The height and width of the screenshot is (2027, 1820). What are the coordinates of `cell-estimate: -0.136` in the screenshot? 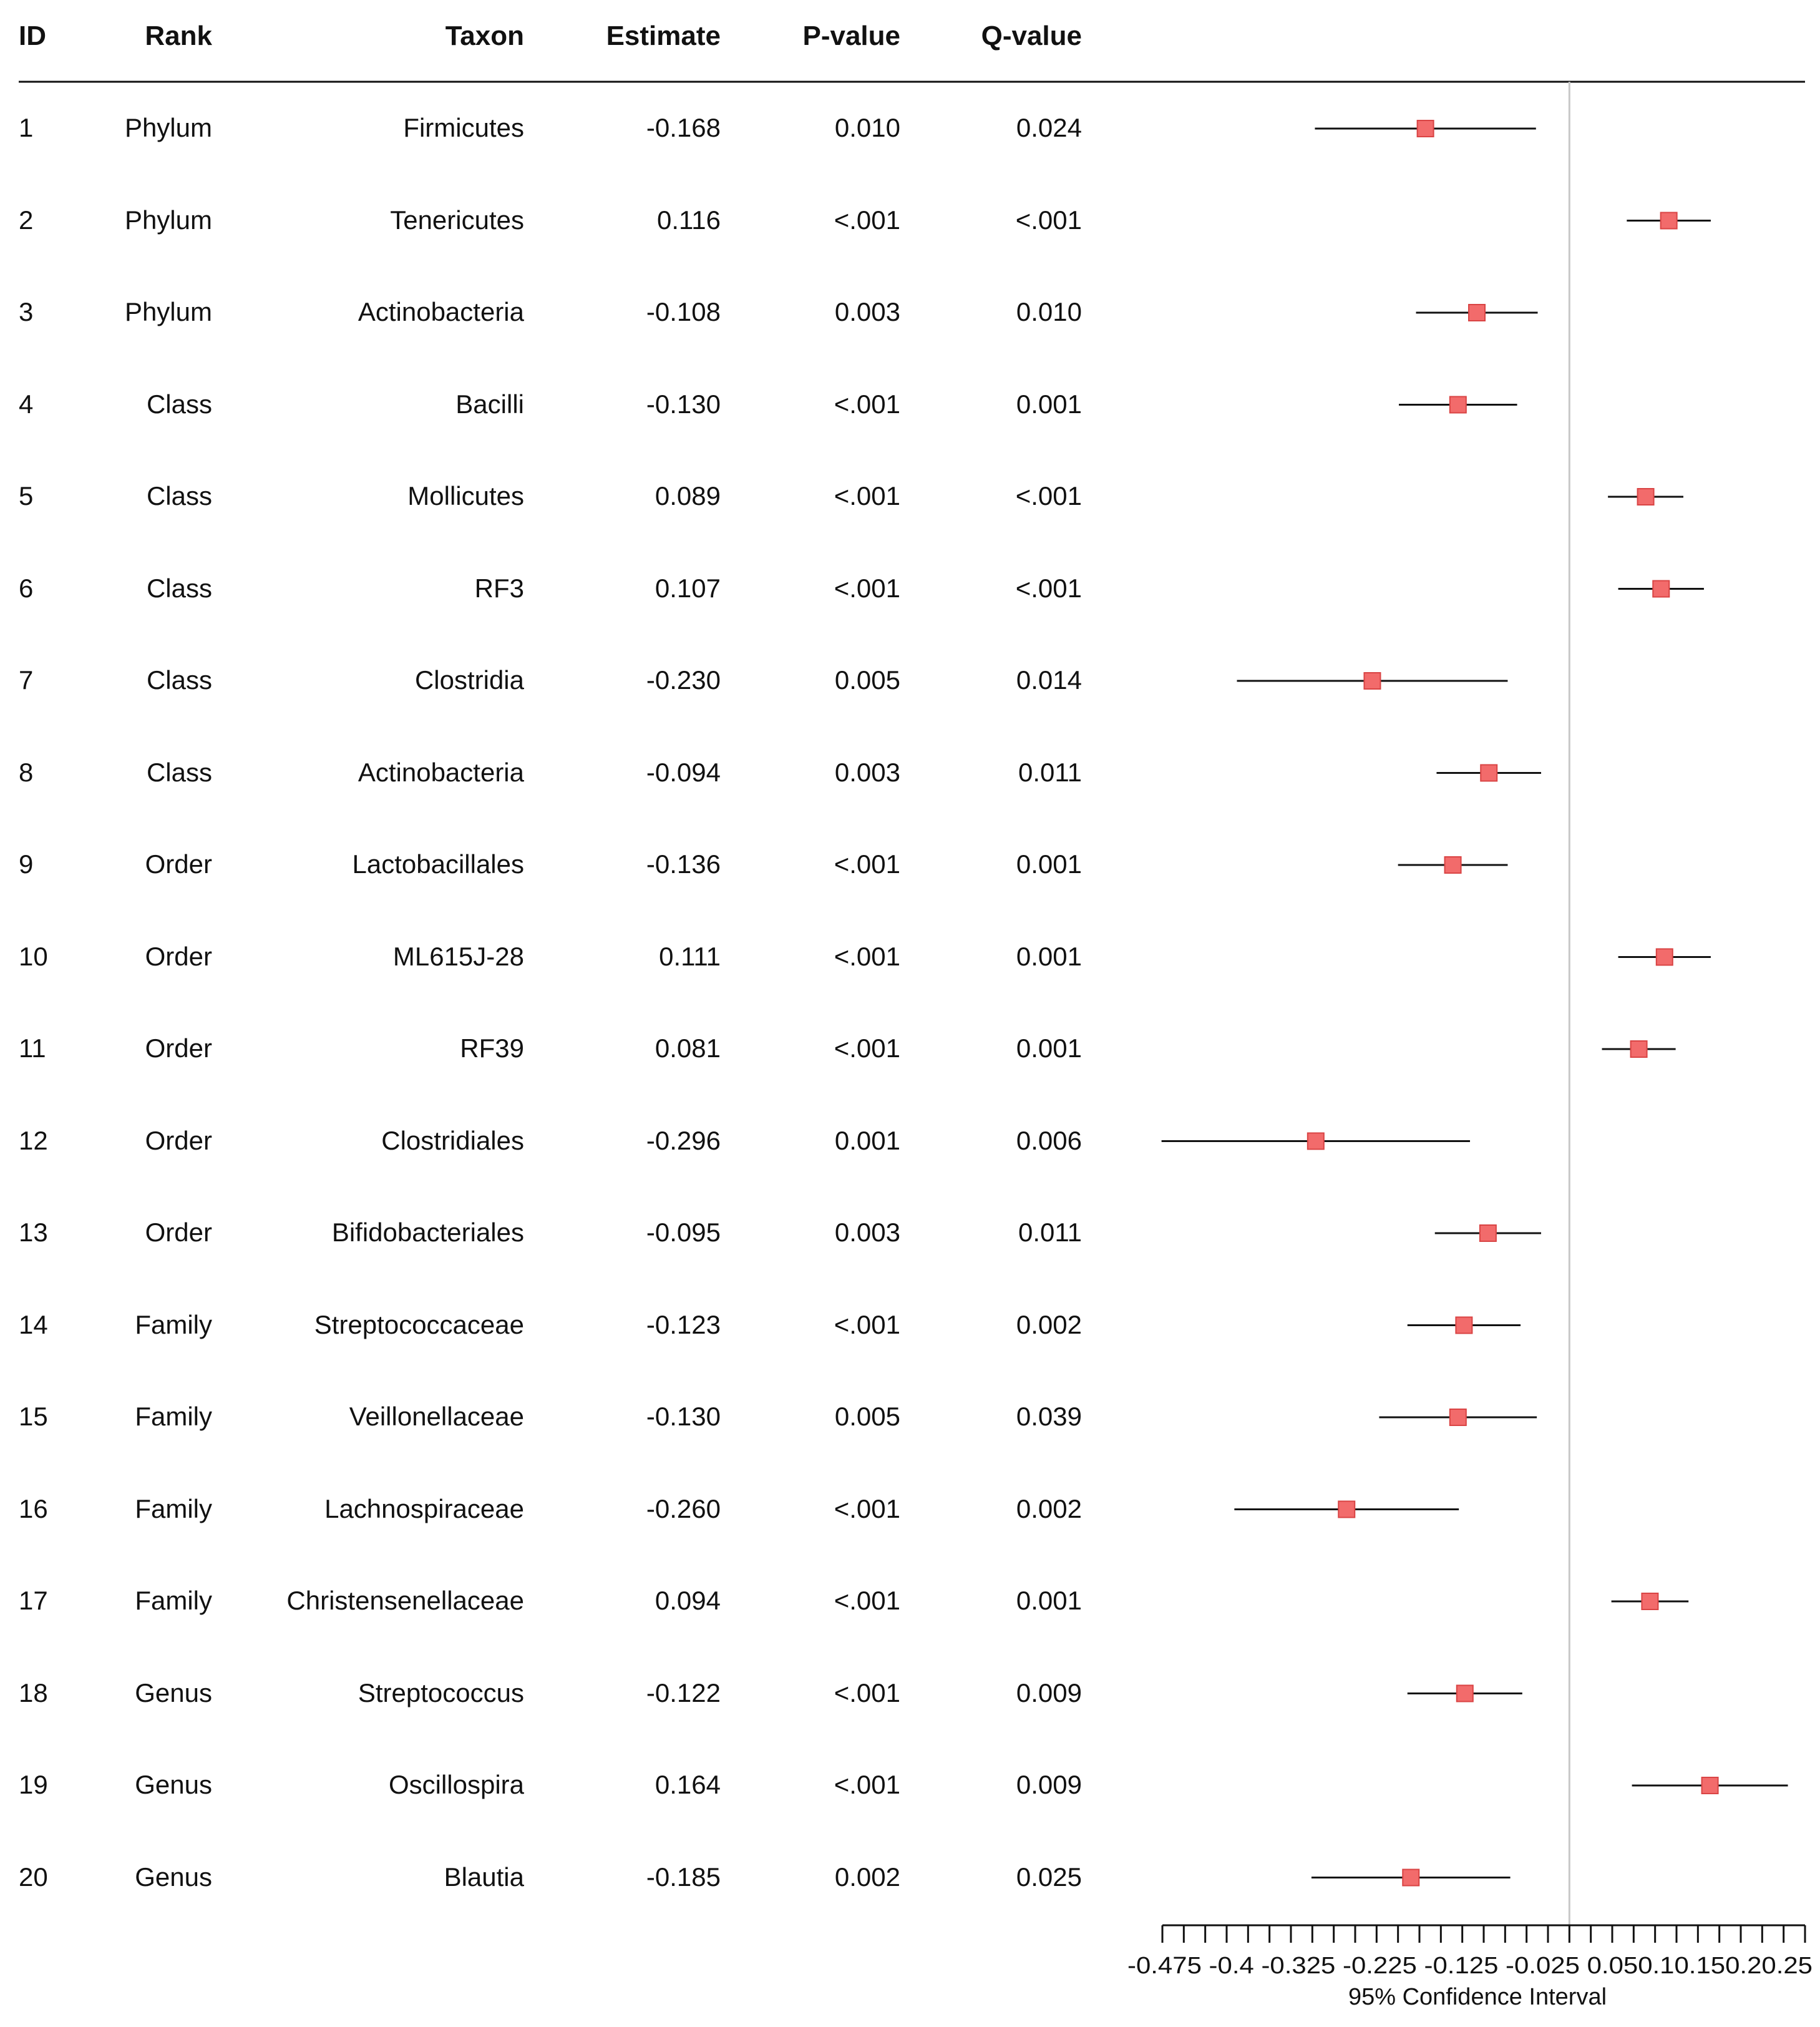 It's located at (683, 864).